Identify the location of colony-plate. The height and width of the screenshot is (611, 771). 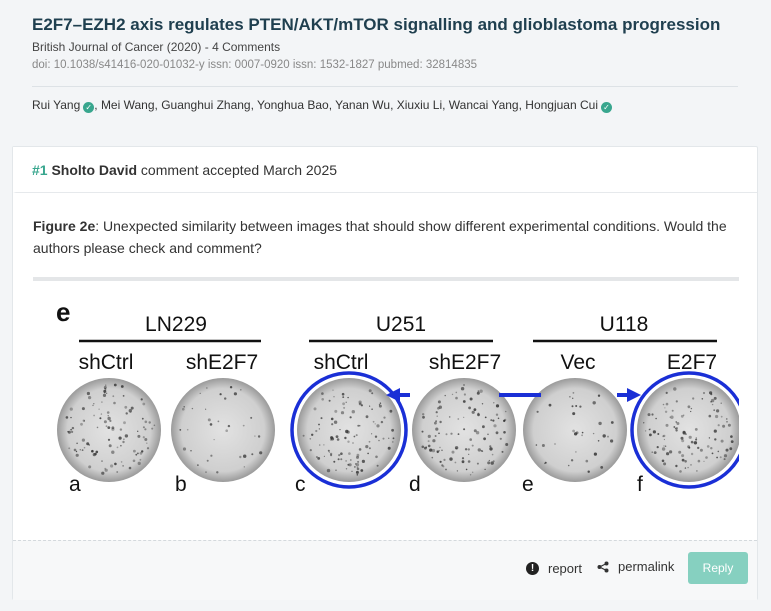
(349, 430).